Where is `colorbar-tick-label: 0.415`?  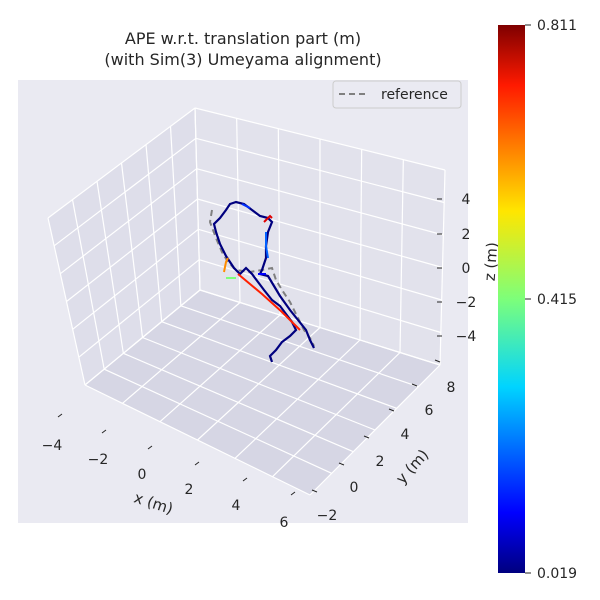
colorbar-tick-label: 0.415 is located at coordinates (557, 300).